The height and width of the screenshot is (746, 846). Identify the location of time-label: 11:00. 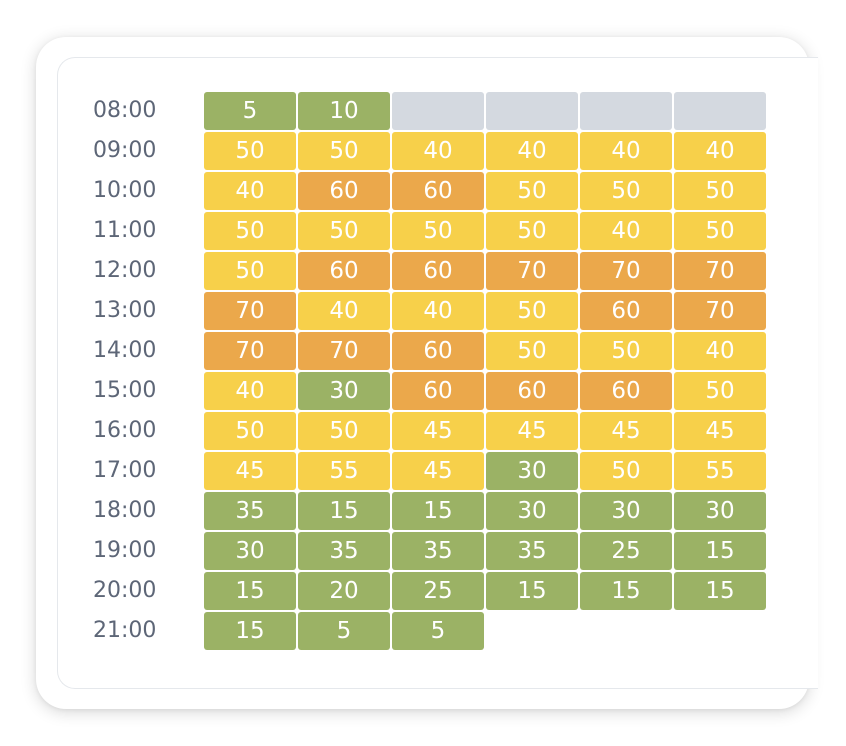
(125, 230).